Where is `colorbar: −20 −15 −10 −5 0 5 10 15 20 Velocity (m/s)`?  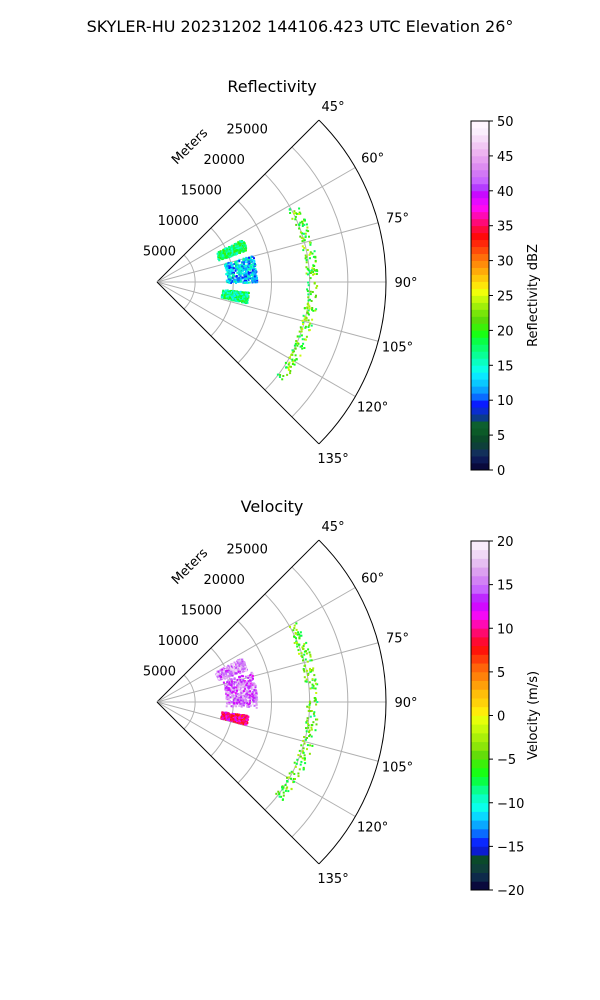
colorbar: −20 −15 −10 −5 0 5 10 15 20 Velocity (m/s) is located at coordinates (505, 717).